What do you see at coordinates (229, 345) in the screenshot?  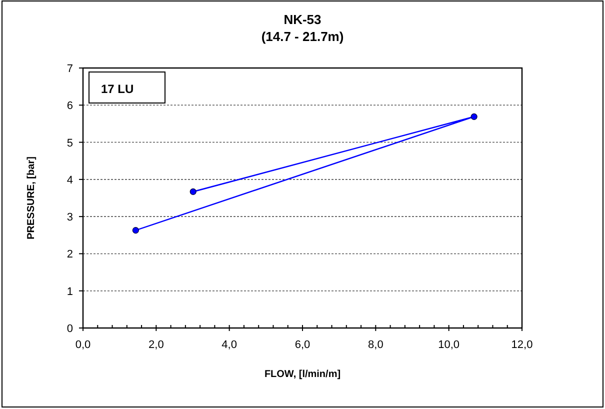 I see `x-tick-label: 4,0` at bounding box center [229, 345].